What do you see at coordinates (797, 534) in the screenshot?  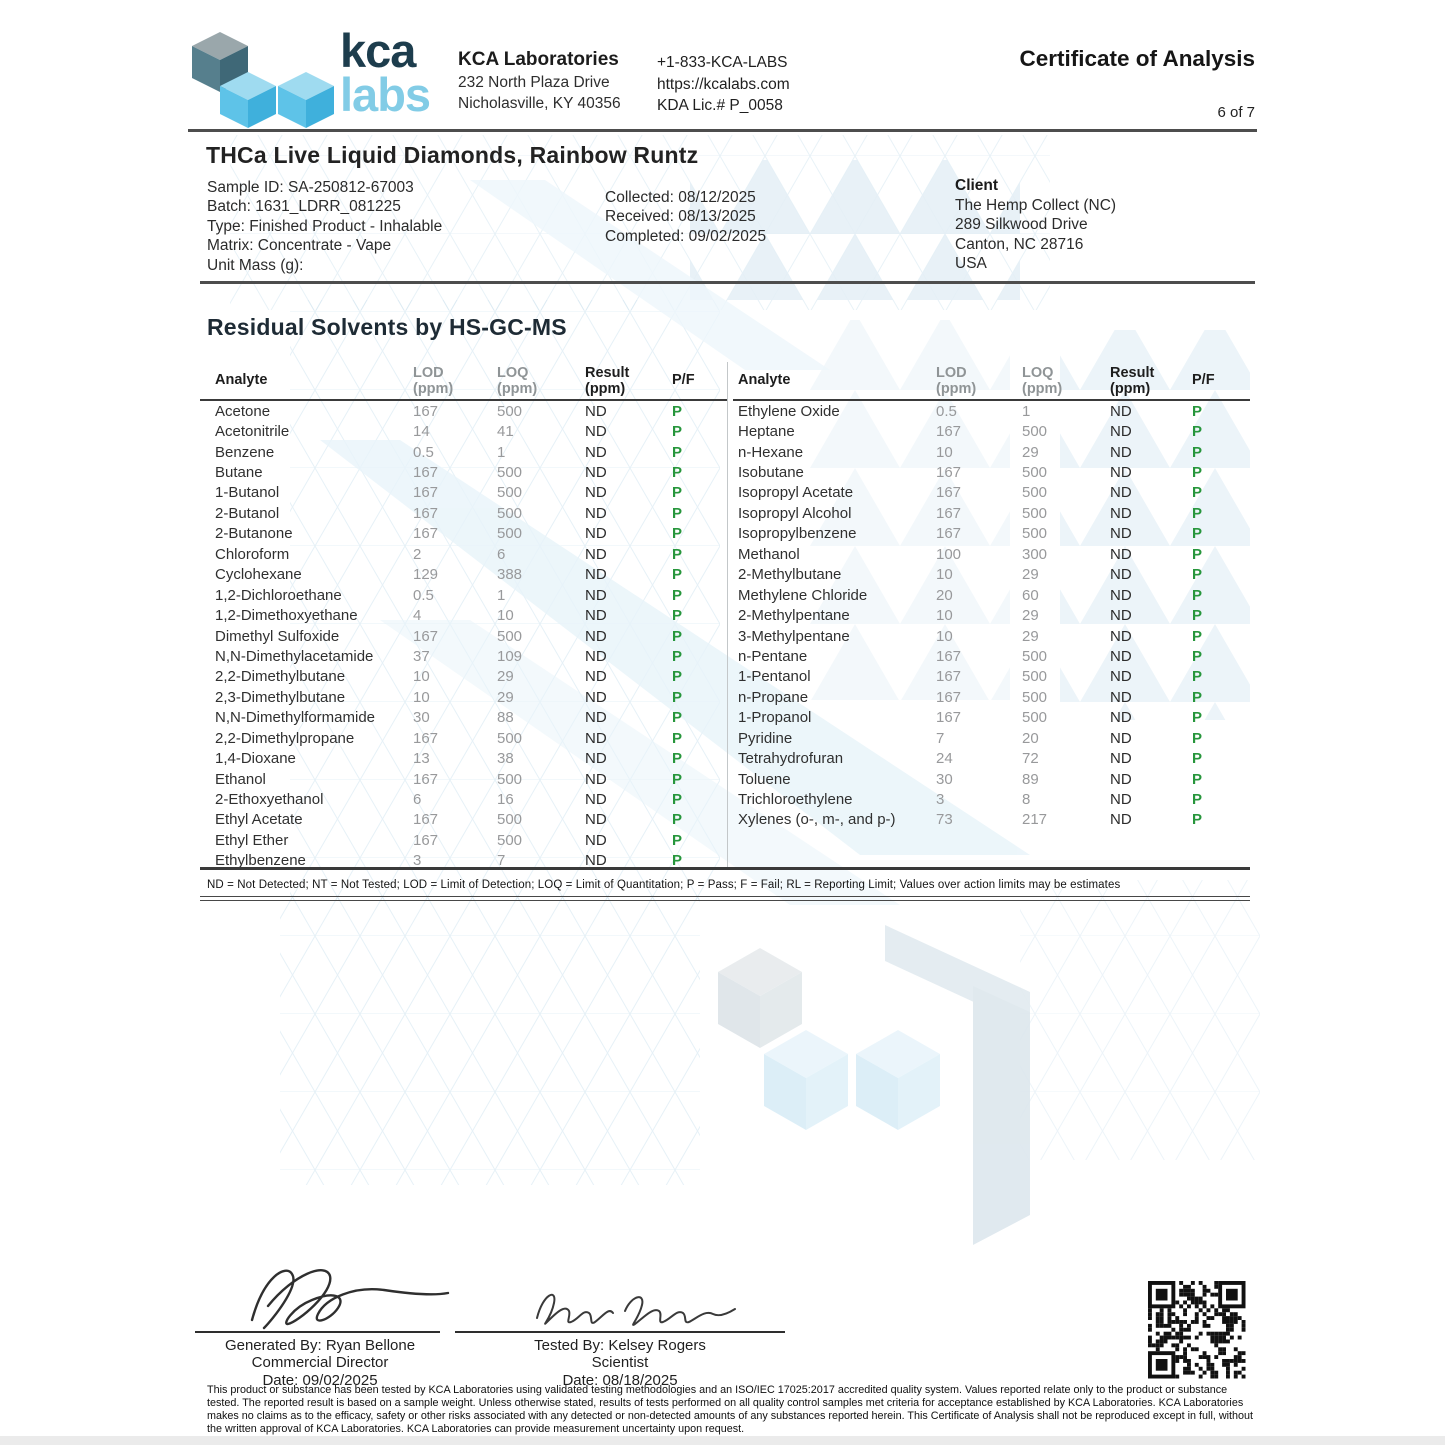 I see `analyte-name: Isopropylbenzene` at bounding box center [797, 534].